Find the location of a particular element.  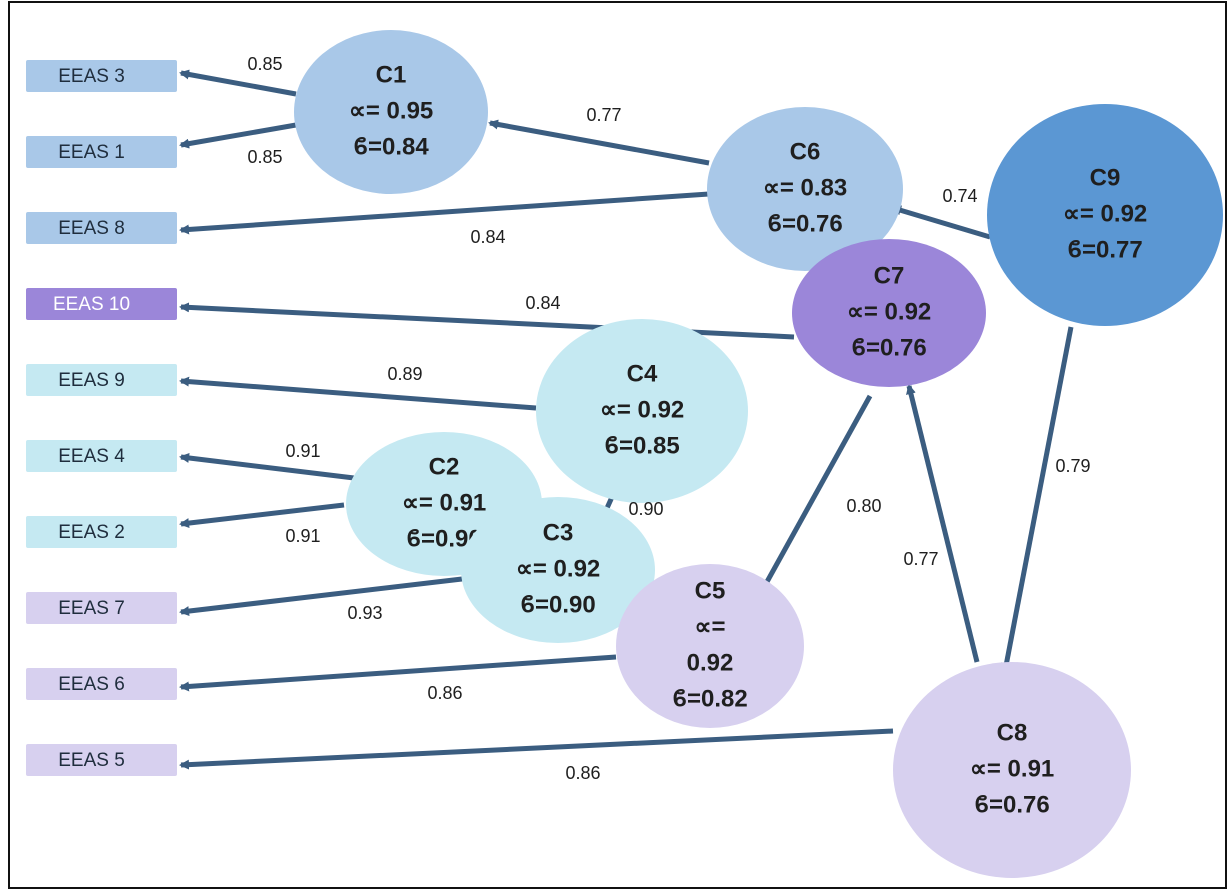

indicator-label: EEAS 7 is located at coordinates (91, 608).